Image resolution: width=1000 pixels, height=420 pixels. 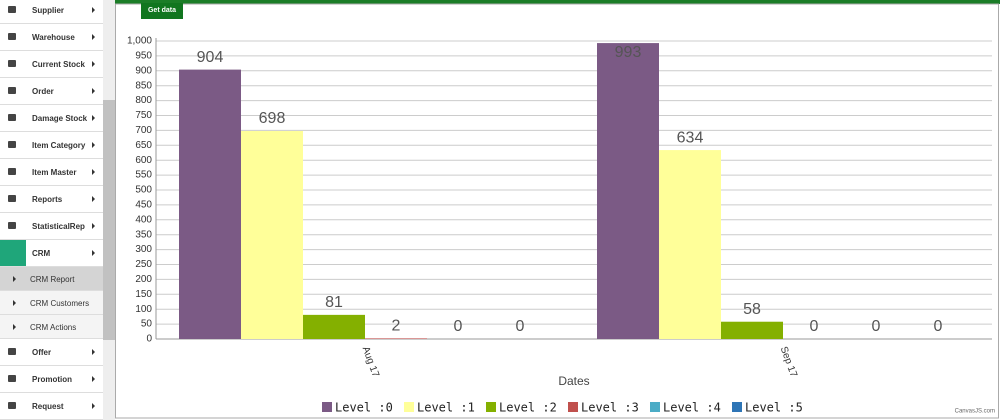 What do you see at coordinates (51, 91) in the screenshot?
I see `menu-item: Order` at bounding box center [51, 91].